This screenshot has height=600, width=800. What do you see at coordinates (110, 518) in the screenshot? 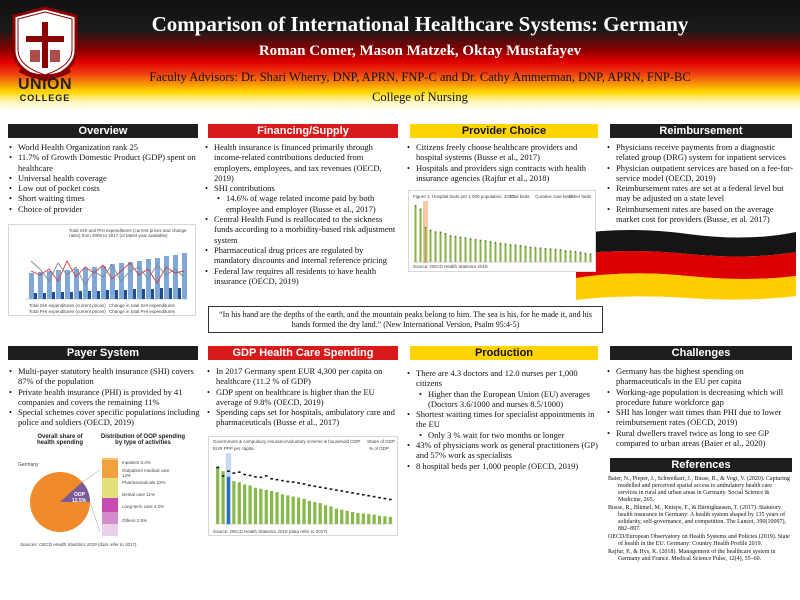
I see `segment-long-term-care` at bounding box center [110, 518].